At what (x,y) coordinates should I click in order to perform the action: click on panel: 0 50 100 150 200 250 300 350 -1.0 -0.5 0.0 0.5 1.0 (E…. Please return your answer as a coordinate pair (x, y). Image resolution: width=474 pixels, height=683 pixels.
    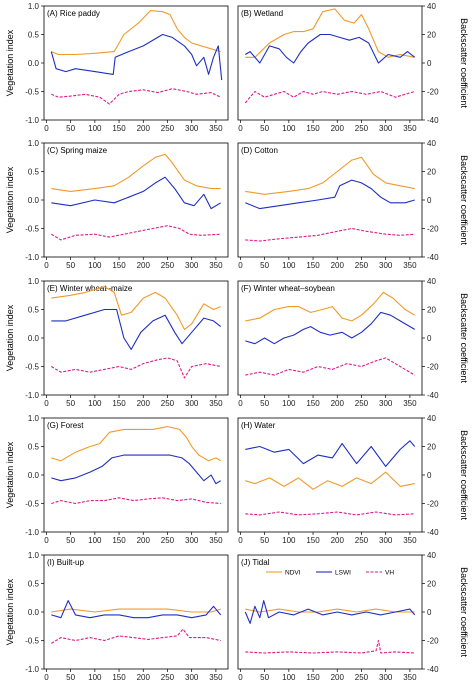
    Looking at the image, I should click on (127, 342).